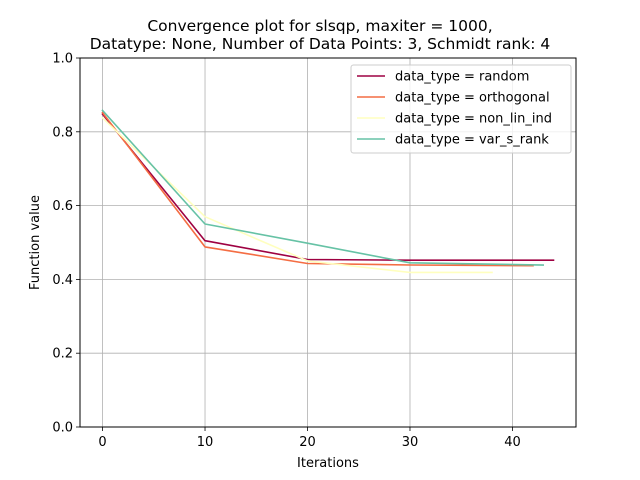  I want to click on x-axis-label: Iterations, so click(328, 463).